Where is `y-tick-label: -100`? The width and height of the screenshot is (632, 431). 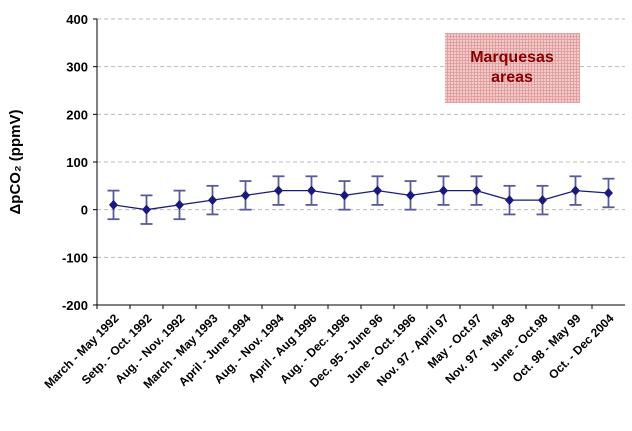
y-tick-label: -100 is located at coordinates (75, 257).